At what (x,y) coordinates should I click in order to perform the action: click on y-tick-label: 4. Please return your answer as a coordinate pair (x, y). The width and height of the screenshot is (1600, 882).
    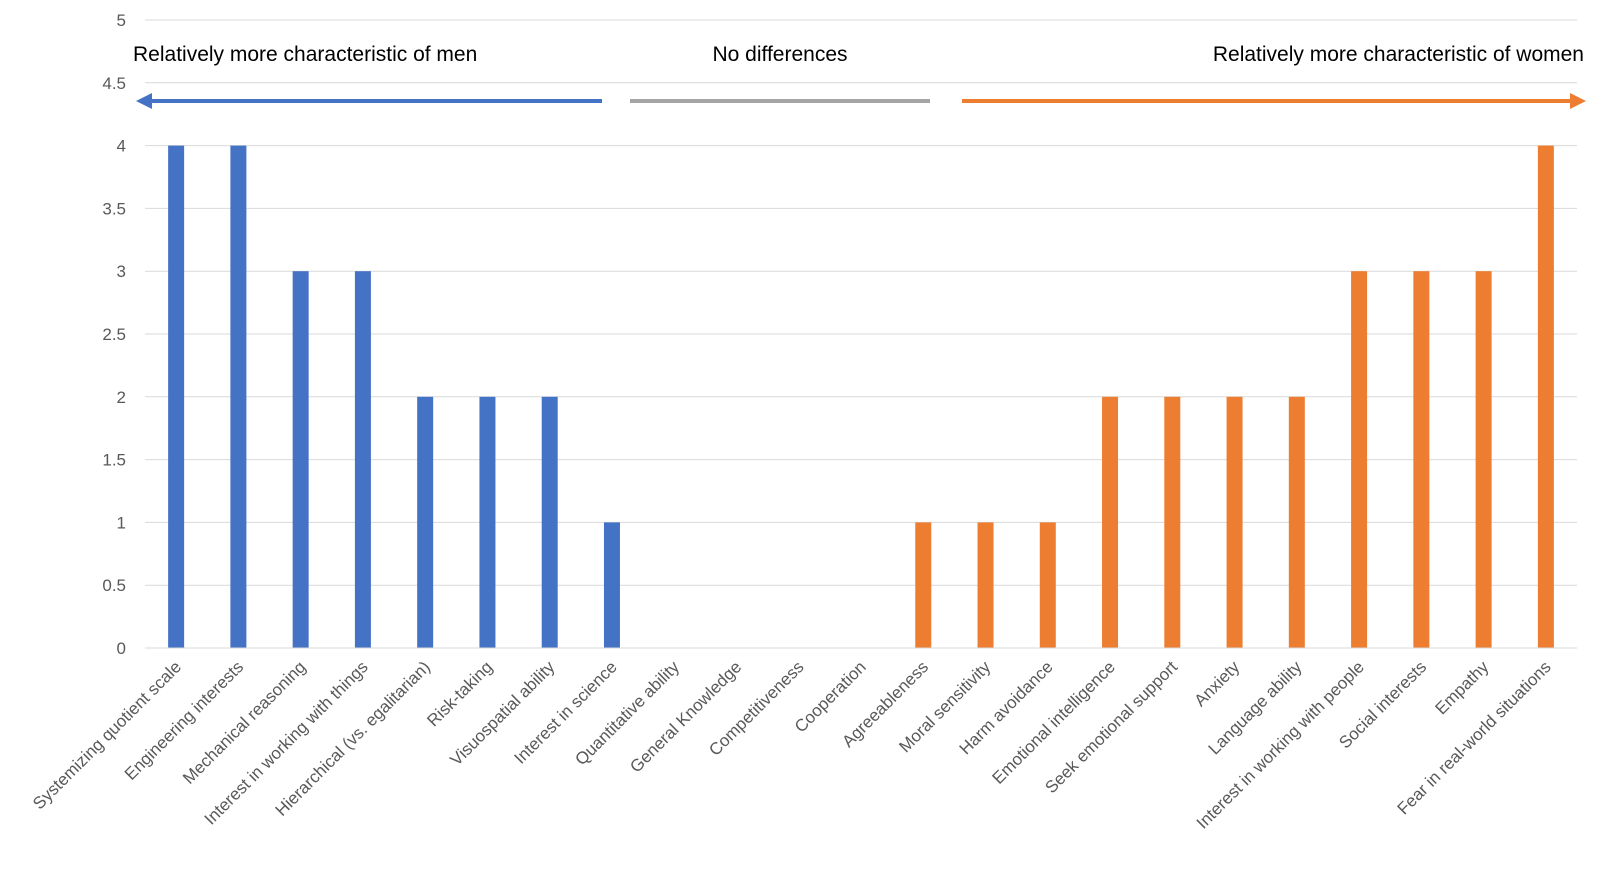
    Looking at the image, I should click on (121, 146).